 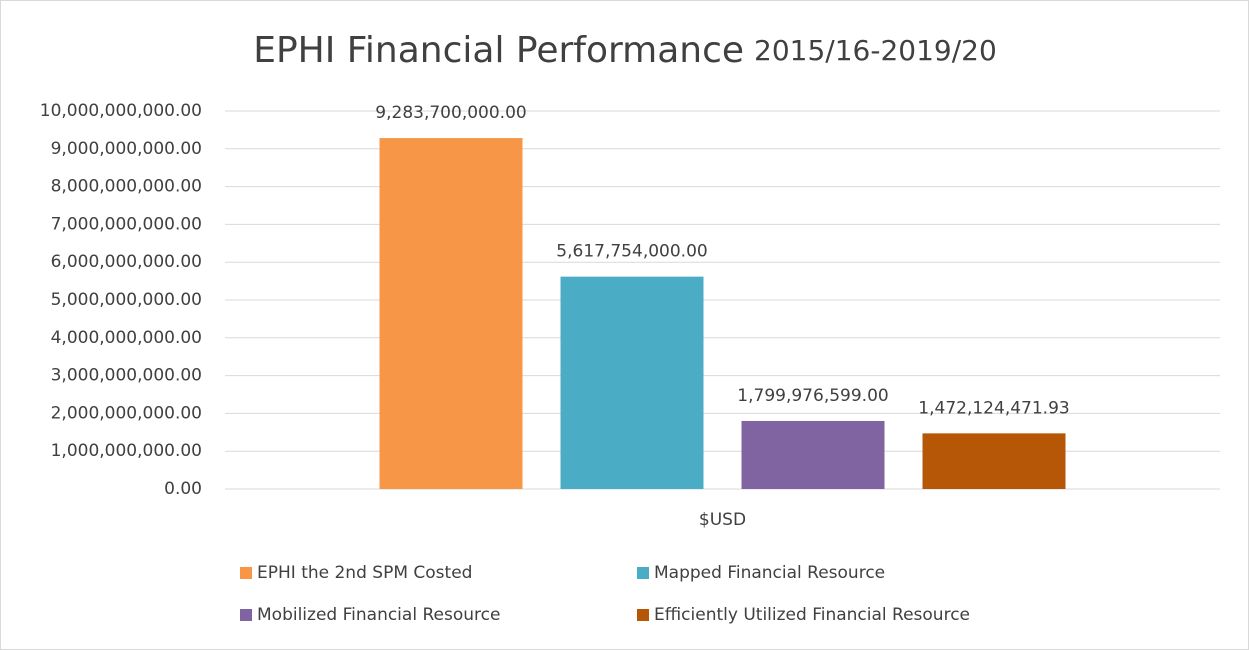 I want to click on y-tick-label: 3,000,000,000.00, so click(x=126, y=376).